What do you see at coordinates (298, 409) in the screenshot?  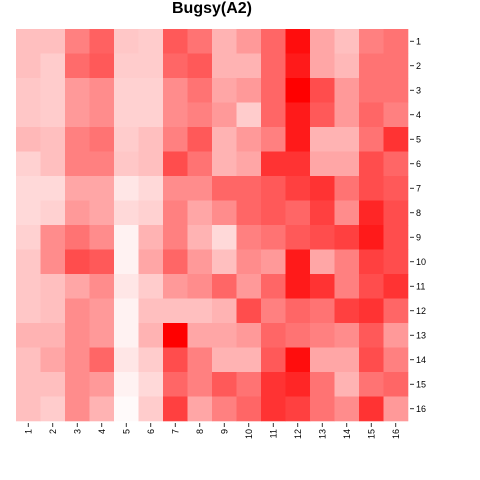 I see `heatmap-cell-r16-c12` at bounding box center [298, 409].